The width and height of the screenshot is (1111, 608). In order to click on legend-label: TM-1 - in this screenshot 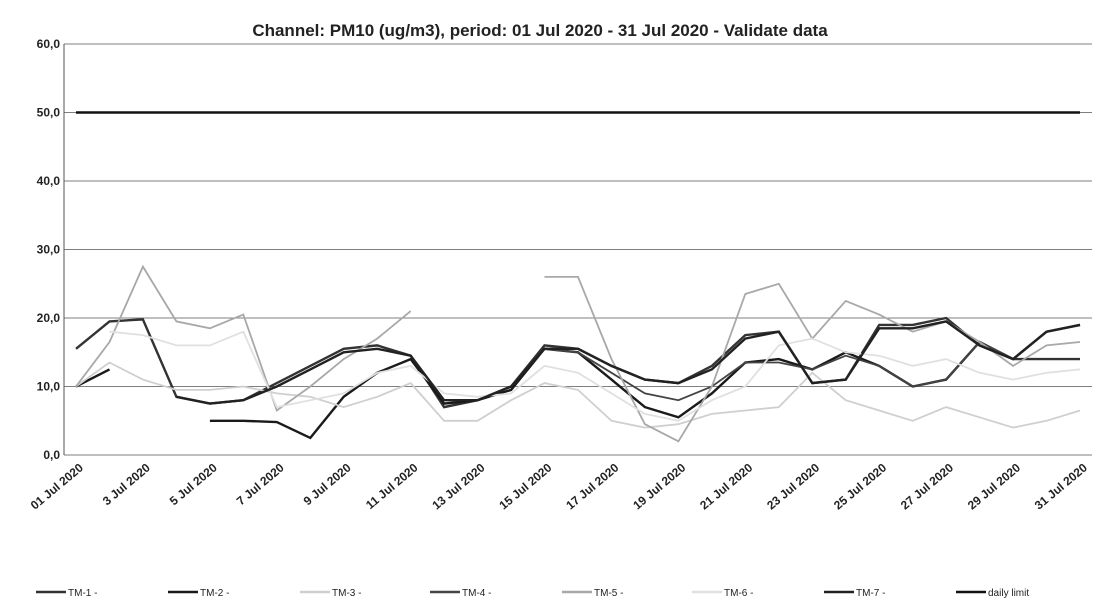, I will do `click(82, 593)`.